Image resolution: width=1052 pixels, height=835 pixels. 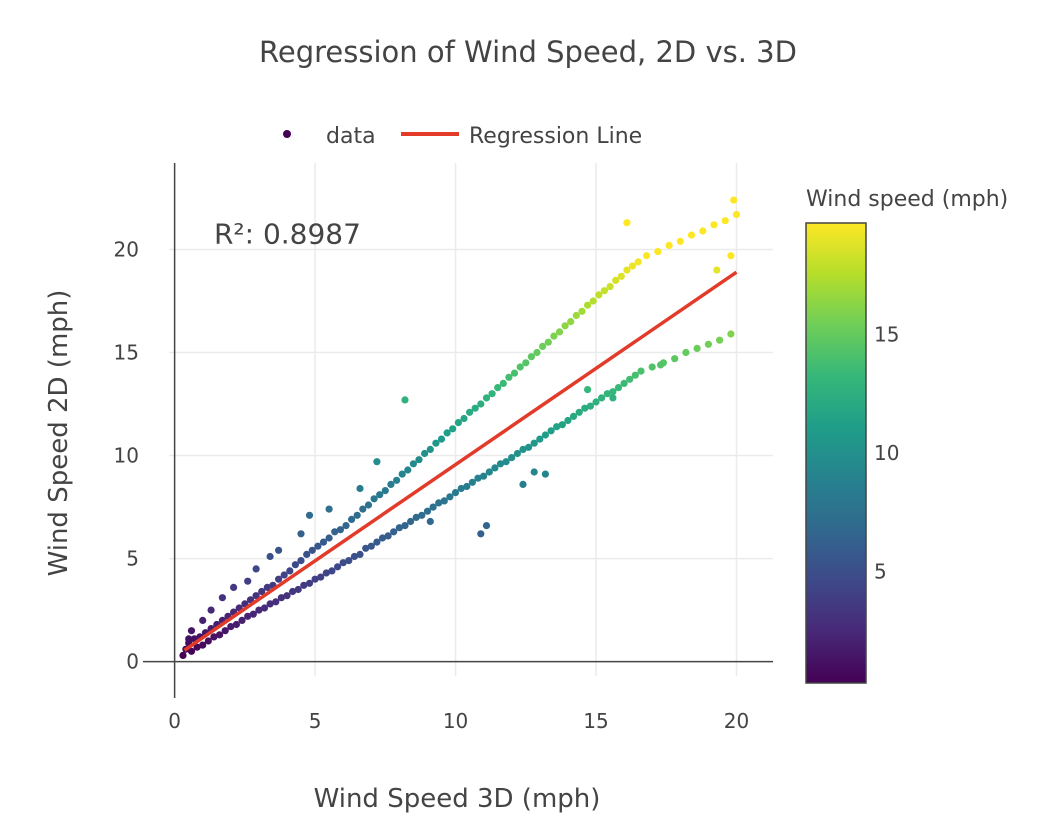 I want to click on x-axis-label: Wind Speed 3D (mph), so click(x=457, y=799).